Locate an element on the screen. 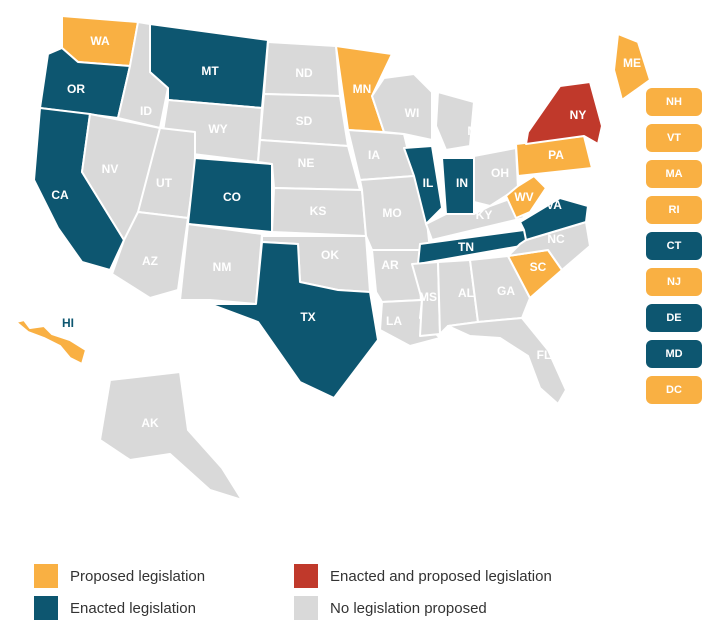 This screenshot has height=638, width=726. state-label-ca: CA is located at coordinates (60, 195).